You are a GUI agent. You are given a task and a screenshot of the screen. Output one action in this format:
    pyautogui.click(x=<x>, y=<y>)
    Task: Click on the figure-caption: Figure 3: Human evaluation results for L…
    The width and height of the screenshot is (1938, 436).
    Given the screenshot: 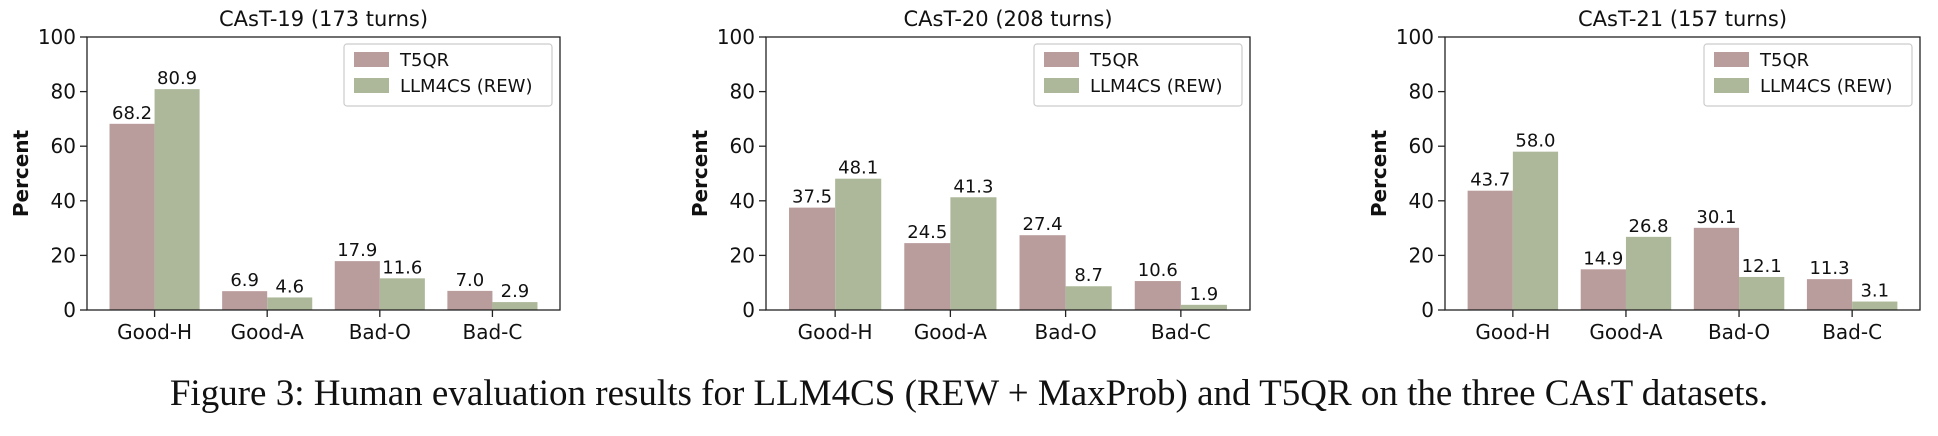 What is the action you would take?
    pyautogui.click(x=969, y=393)
    